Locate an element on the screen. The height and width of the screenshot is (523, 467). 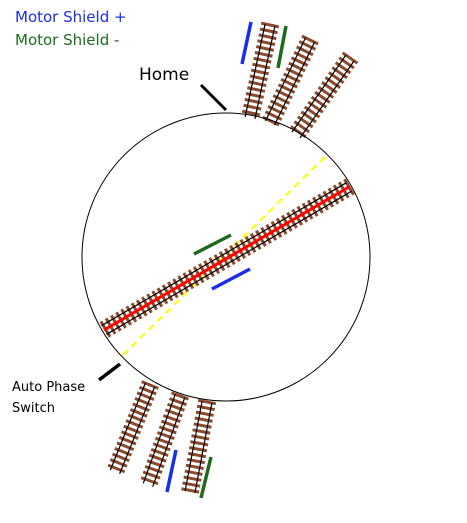
legend-motor-shield-plus: Motor Shield + is located at coordinates (71, 17).